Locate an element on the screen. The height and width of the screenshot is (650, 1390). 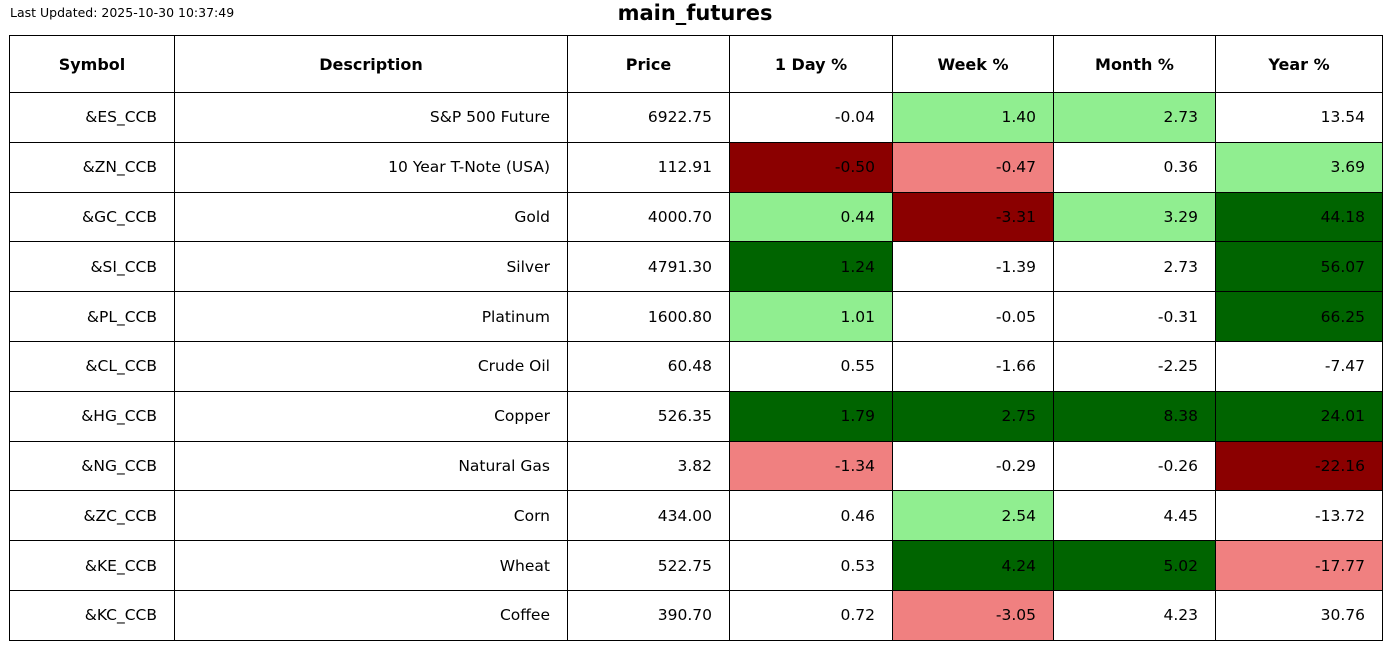
table-row: &SI_CCB Silver 4791.30 1.24 -1.39 2.73 56.07 is located at coordinates (696, 267).